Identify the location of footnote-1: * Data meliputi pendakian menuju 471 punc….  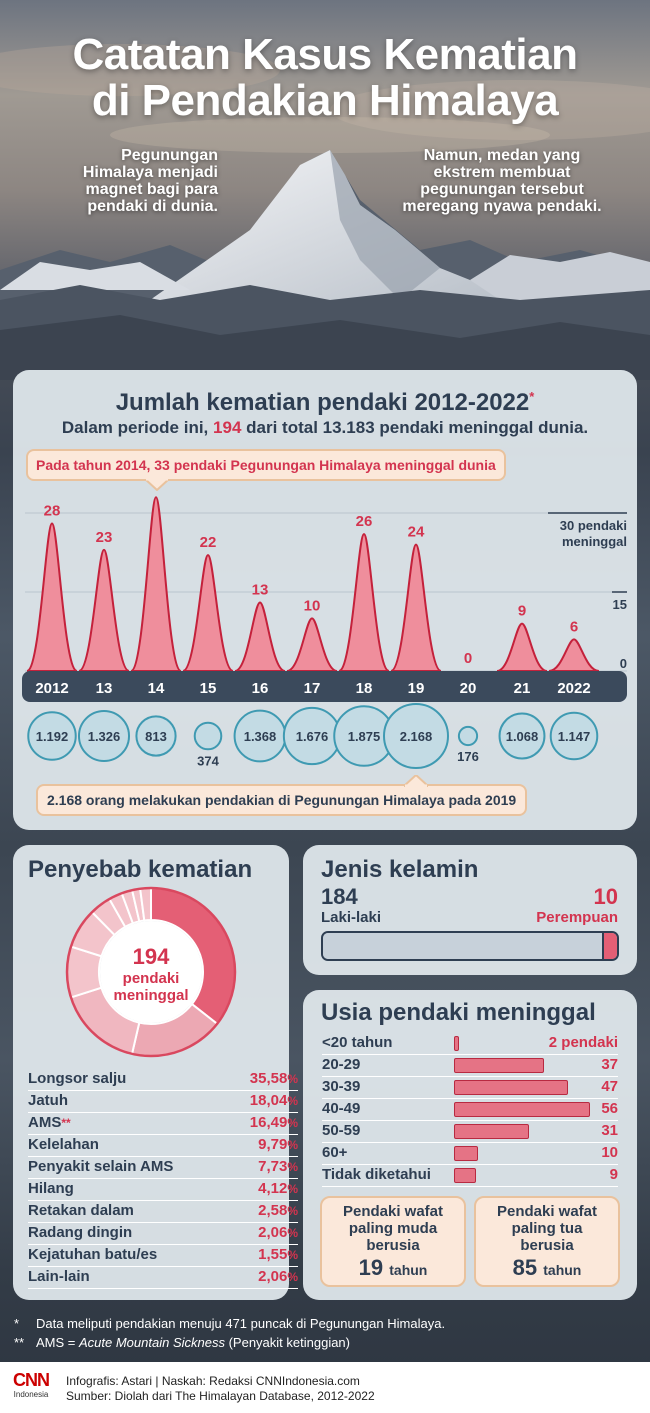
(229, 1324).